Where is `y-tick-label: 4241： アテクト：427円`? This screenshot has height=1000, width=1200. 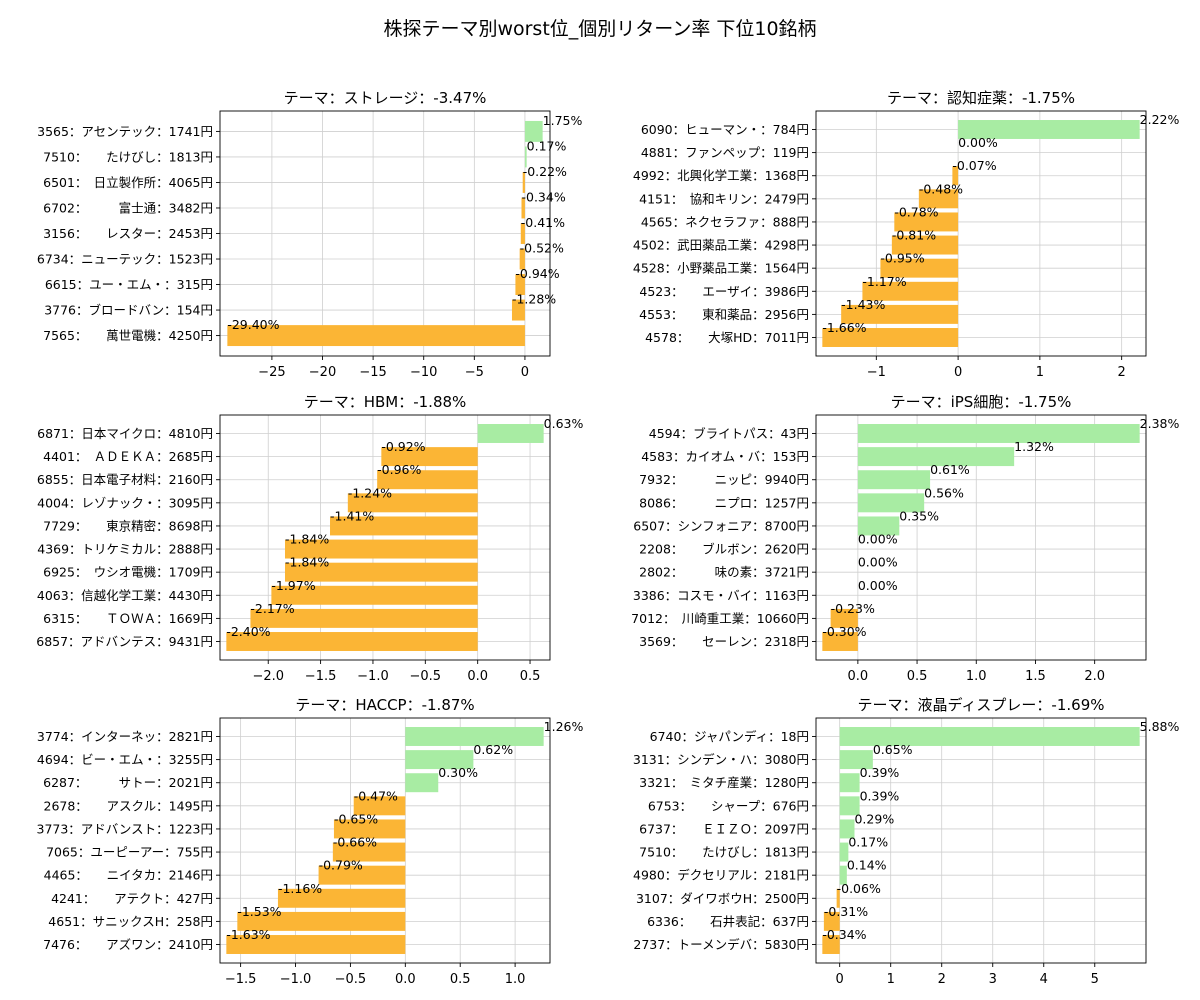
y-tick-label: 4241： アテクト：427円 is located at coordinates (132, 898).